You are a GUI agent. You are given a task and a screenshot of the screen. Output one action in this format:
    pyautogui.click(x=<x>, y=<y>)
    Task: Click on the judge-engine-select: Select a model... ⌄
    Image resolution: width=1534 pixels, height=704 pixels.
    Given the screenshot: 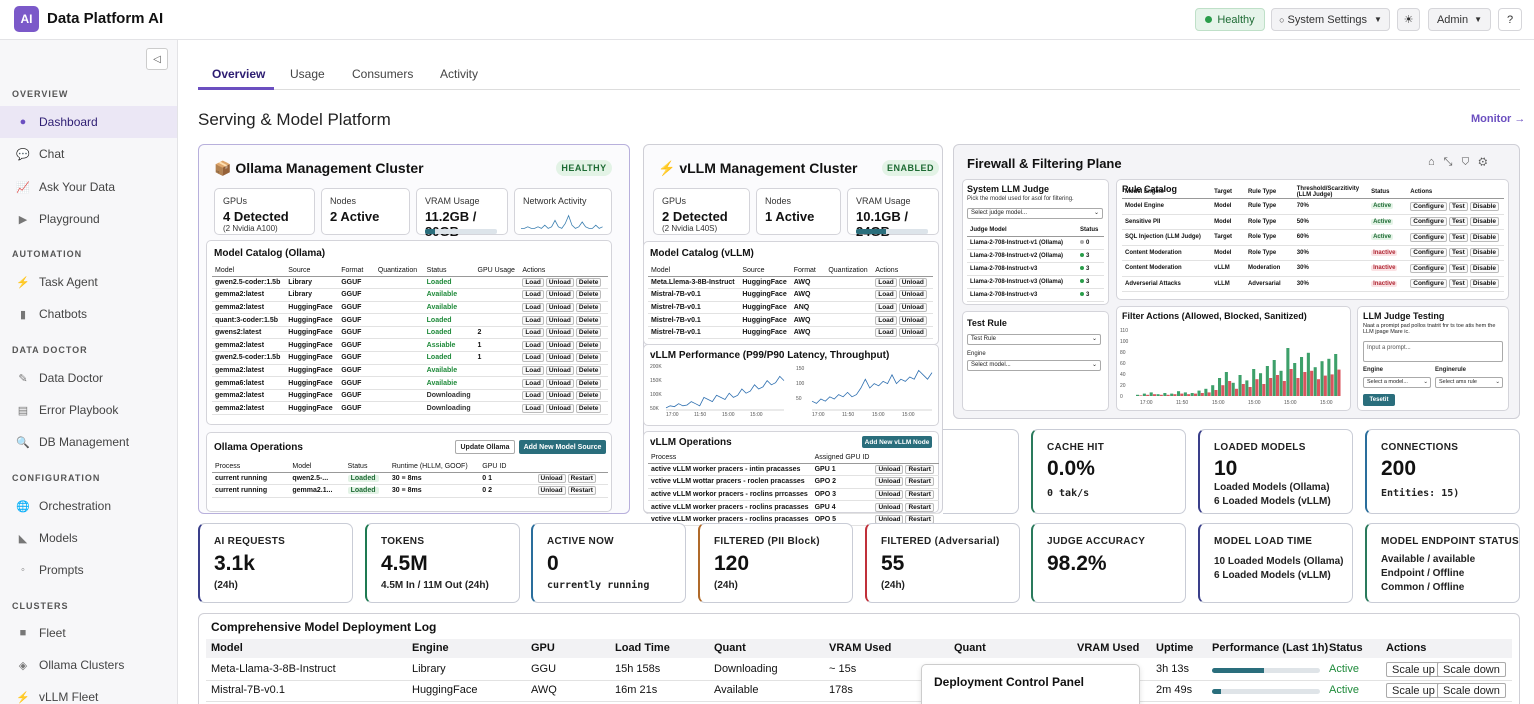 What is the action you would take?
    pyautogui.click(x=1397, y=382)
    